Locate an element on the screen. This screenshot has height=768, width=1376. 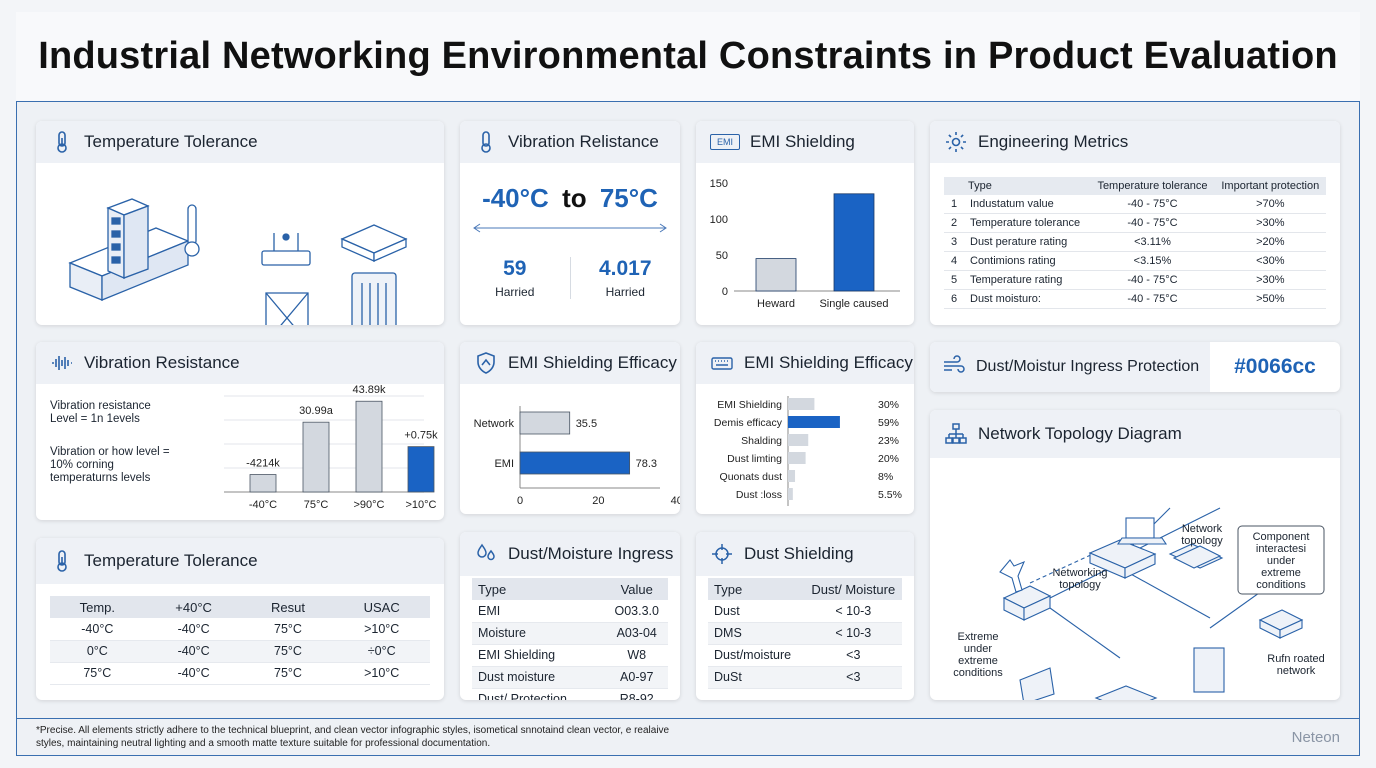
brand-logo: Neteon is located at coordinates (1315, 737).